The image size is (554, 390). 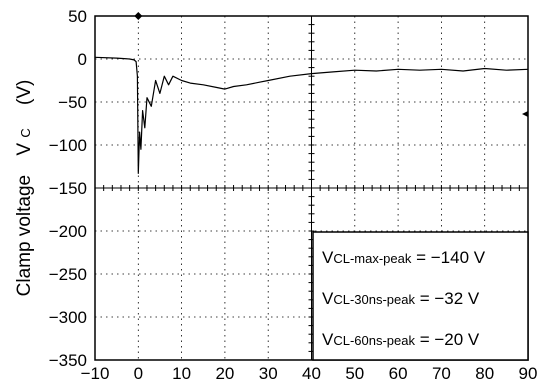 I want to click on annotation-30ns-peak: VCL-30ns-peak = −32 V, so click(x=401, y=298).